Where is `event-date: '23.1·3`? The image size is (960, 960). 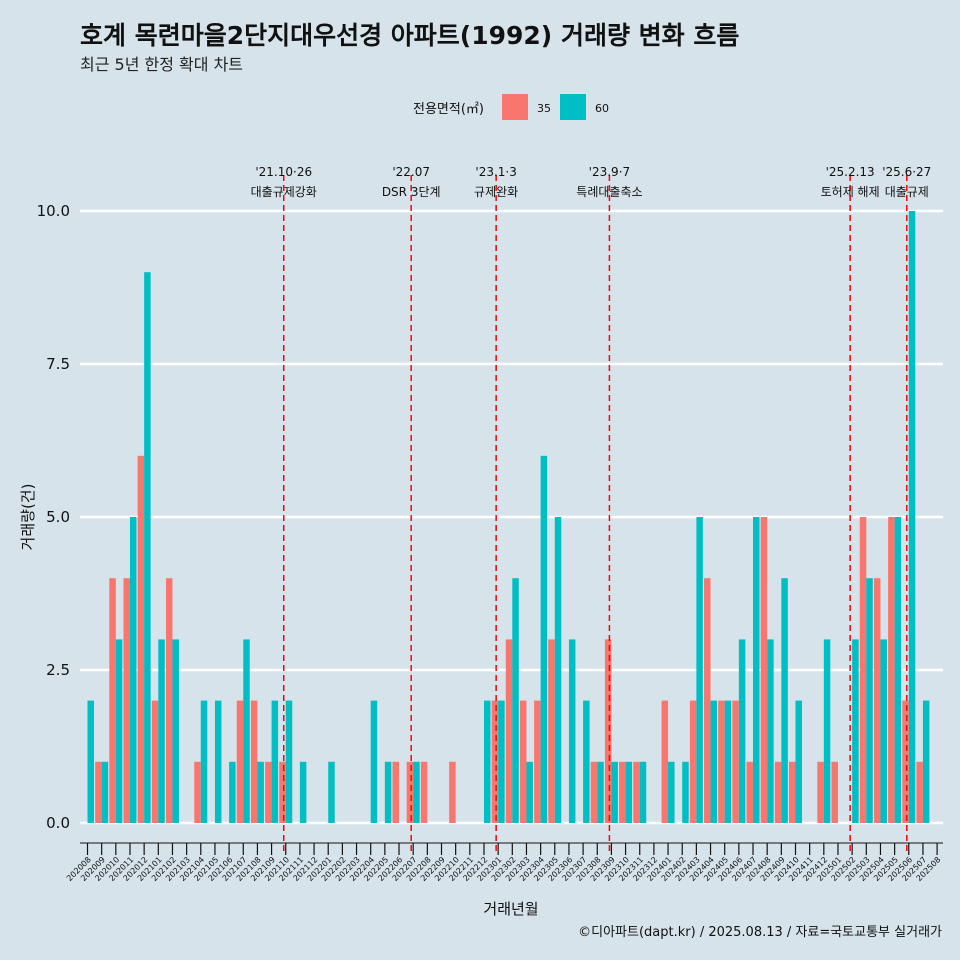
event-date: '23.1·3 is located at coordinates (495, 172).